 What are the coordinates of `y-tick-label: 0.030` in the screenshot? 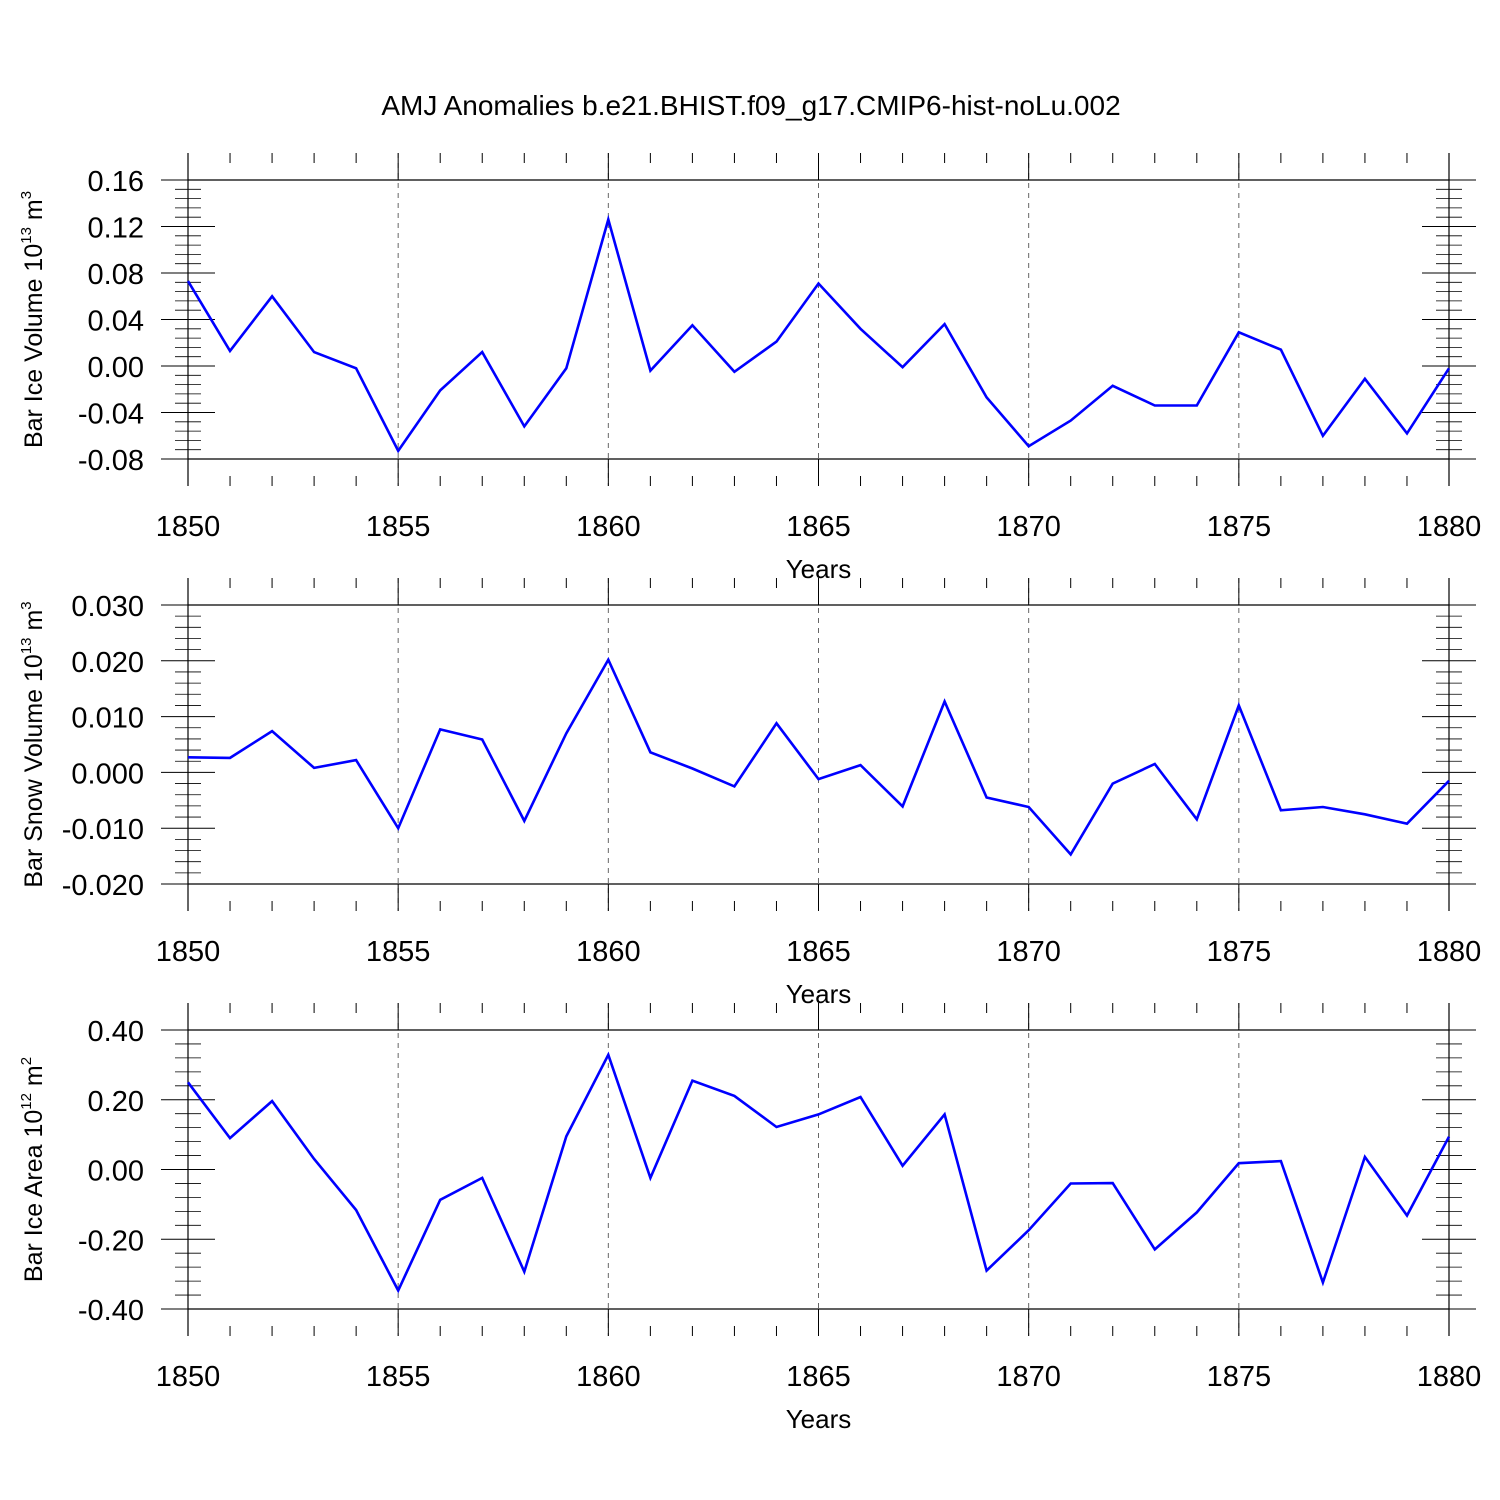 It's located at (107, 607).